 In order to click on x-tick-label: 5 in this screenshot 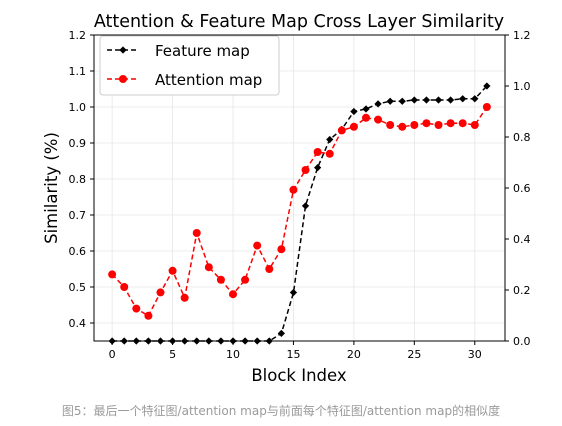, I will do `click(172, 354)`.